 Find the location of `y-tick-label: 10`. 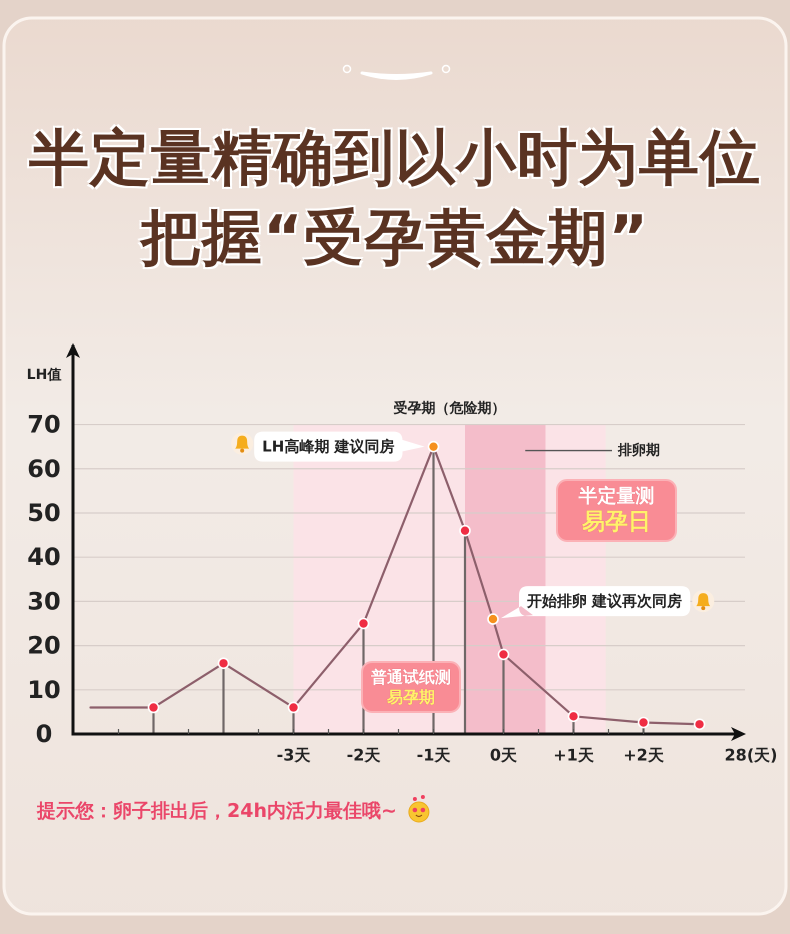

y-tick-label: 10 is located at coordinates (44, 690).